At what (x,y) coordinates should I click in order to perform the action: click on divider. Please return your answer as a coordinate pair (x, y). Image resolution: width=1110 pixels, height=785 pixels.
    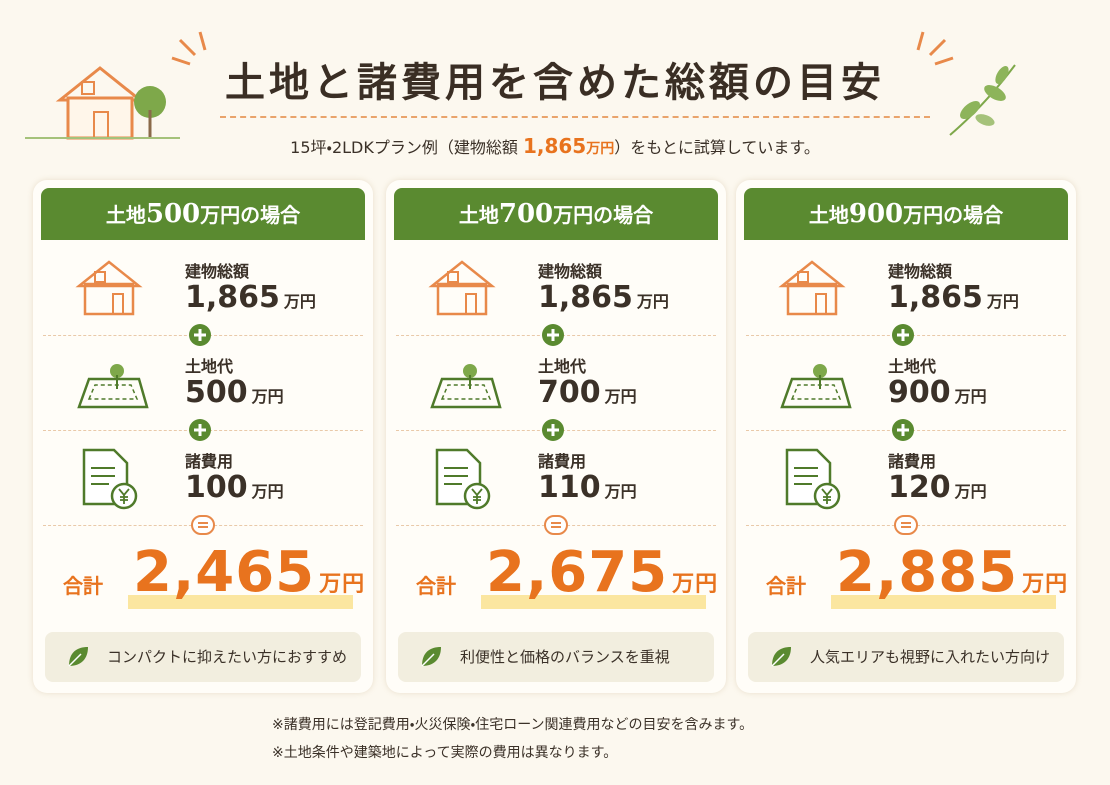
    Looking at the image, I should click on (575, 117).